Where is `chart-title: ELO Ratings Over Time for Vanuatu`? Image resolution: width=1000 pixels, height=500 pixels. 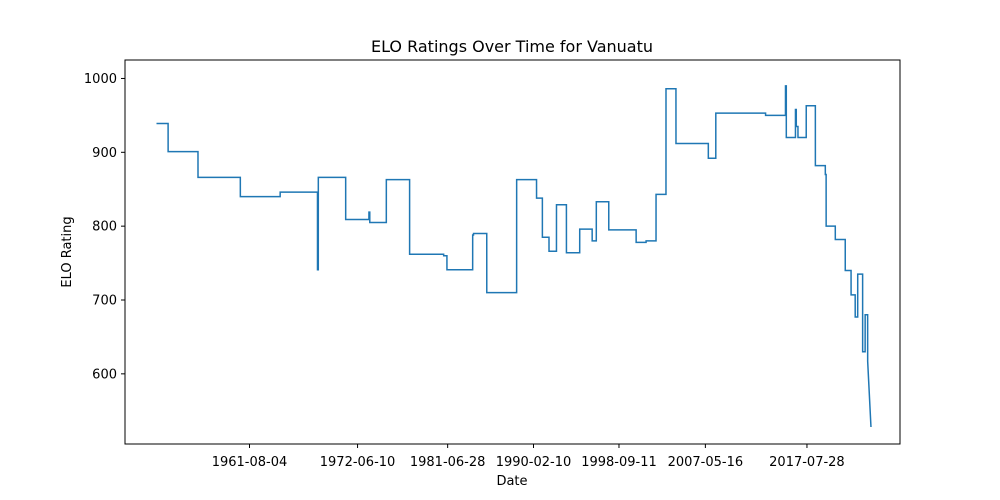
chart-title: ELO Ratings Over Time for Vanuatu is located at coordinates (512, 46).